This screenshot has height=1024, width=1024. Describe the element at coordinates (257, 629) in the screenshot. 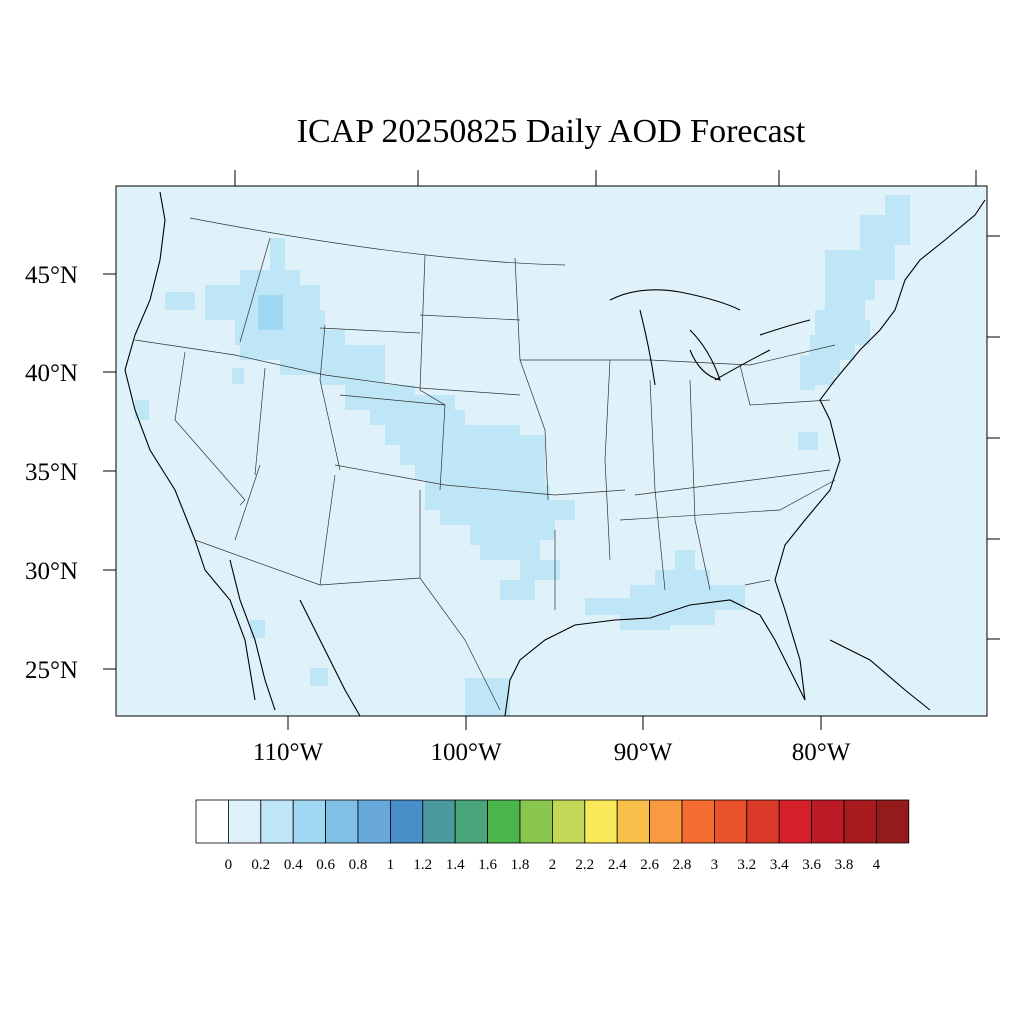

I see `plume-baja` at that location.